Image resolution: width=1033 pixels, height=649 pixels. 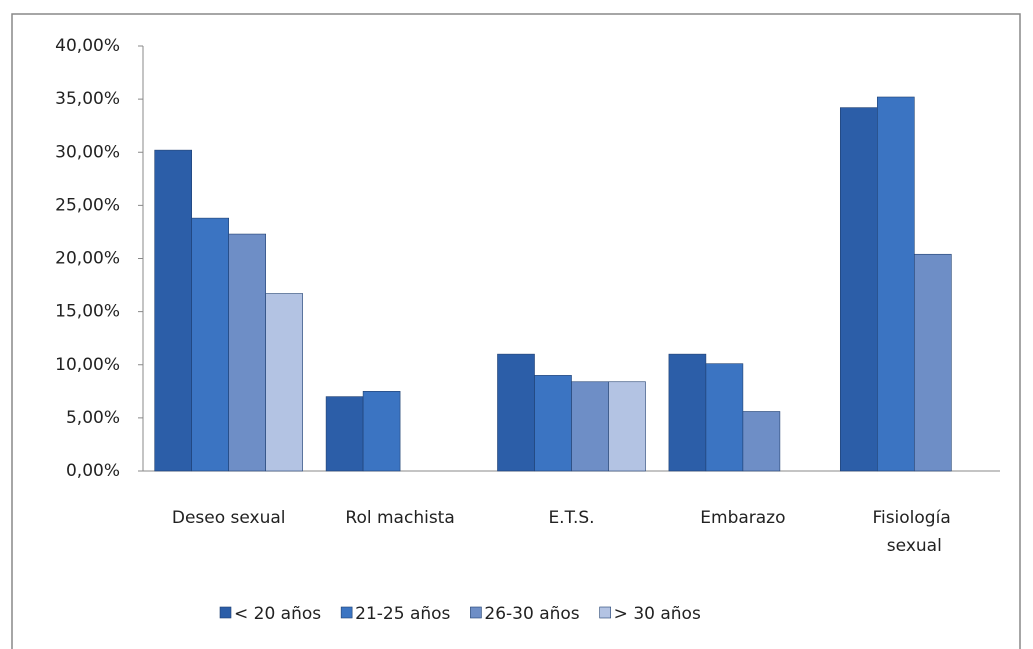 I want to click on x-tick-label: Embarazo, so click(x=742, y=518).